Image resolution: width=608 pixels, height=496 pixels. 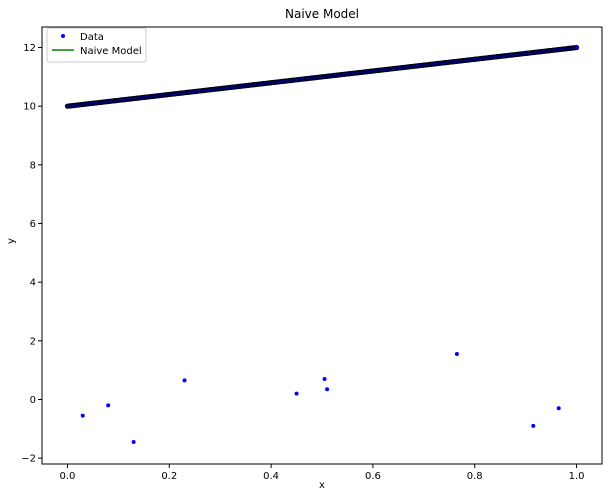 I want to click on x-tick-label: 0.0, so click(x=68, y=476).